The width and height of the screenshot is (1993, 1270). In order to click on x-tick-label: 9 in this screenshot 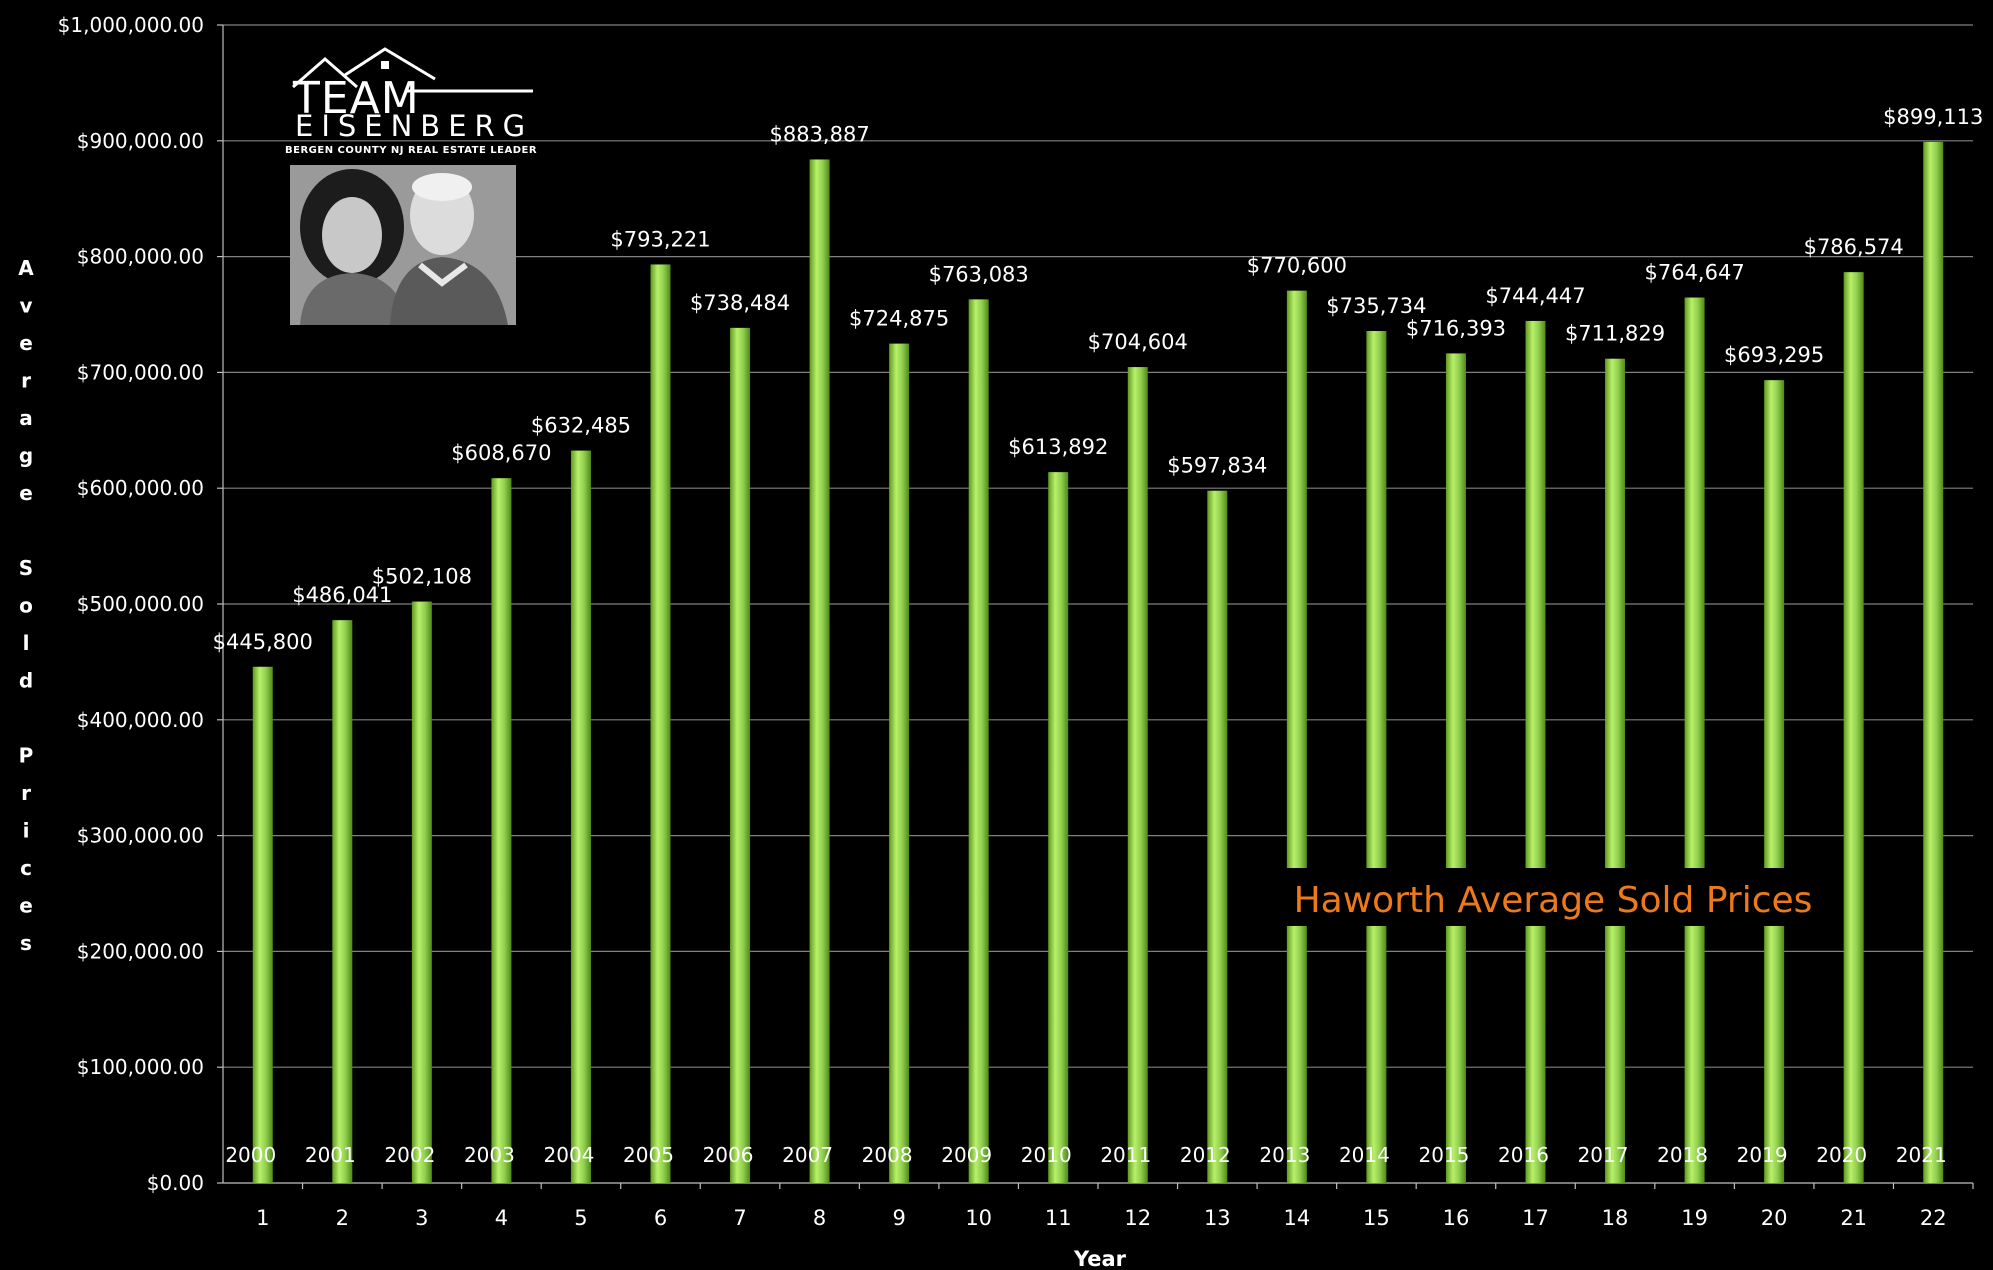, I will do `click(898, 1218)`.